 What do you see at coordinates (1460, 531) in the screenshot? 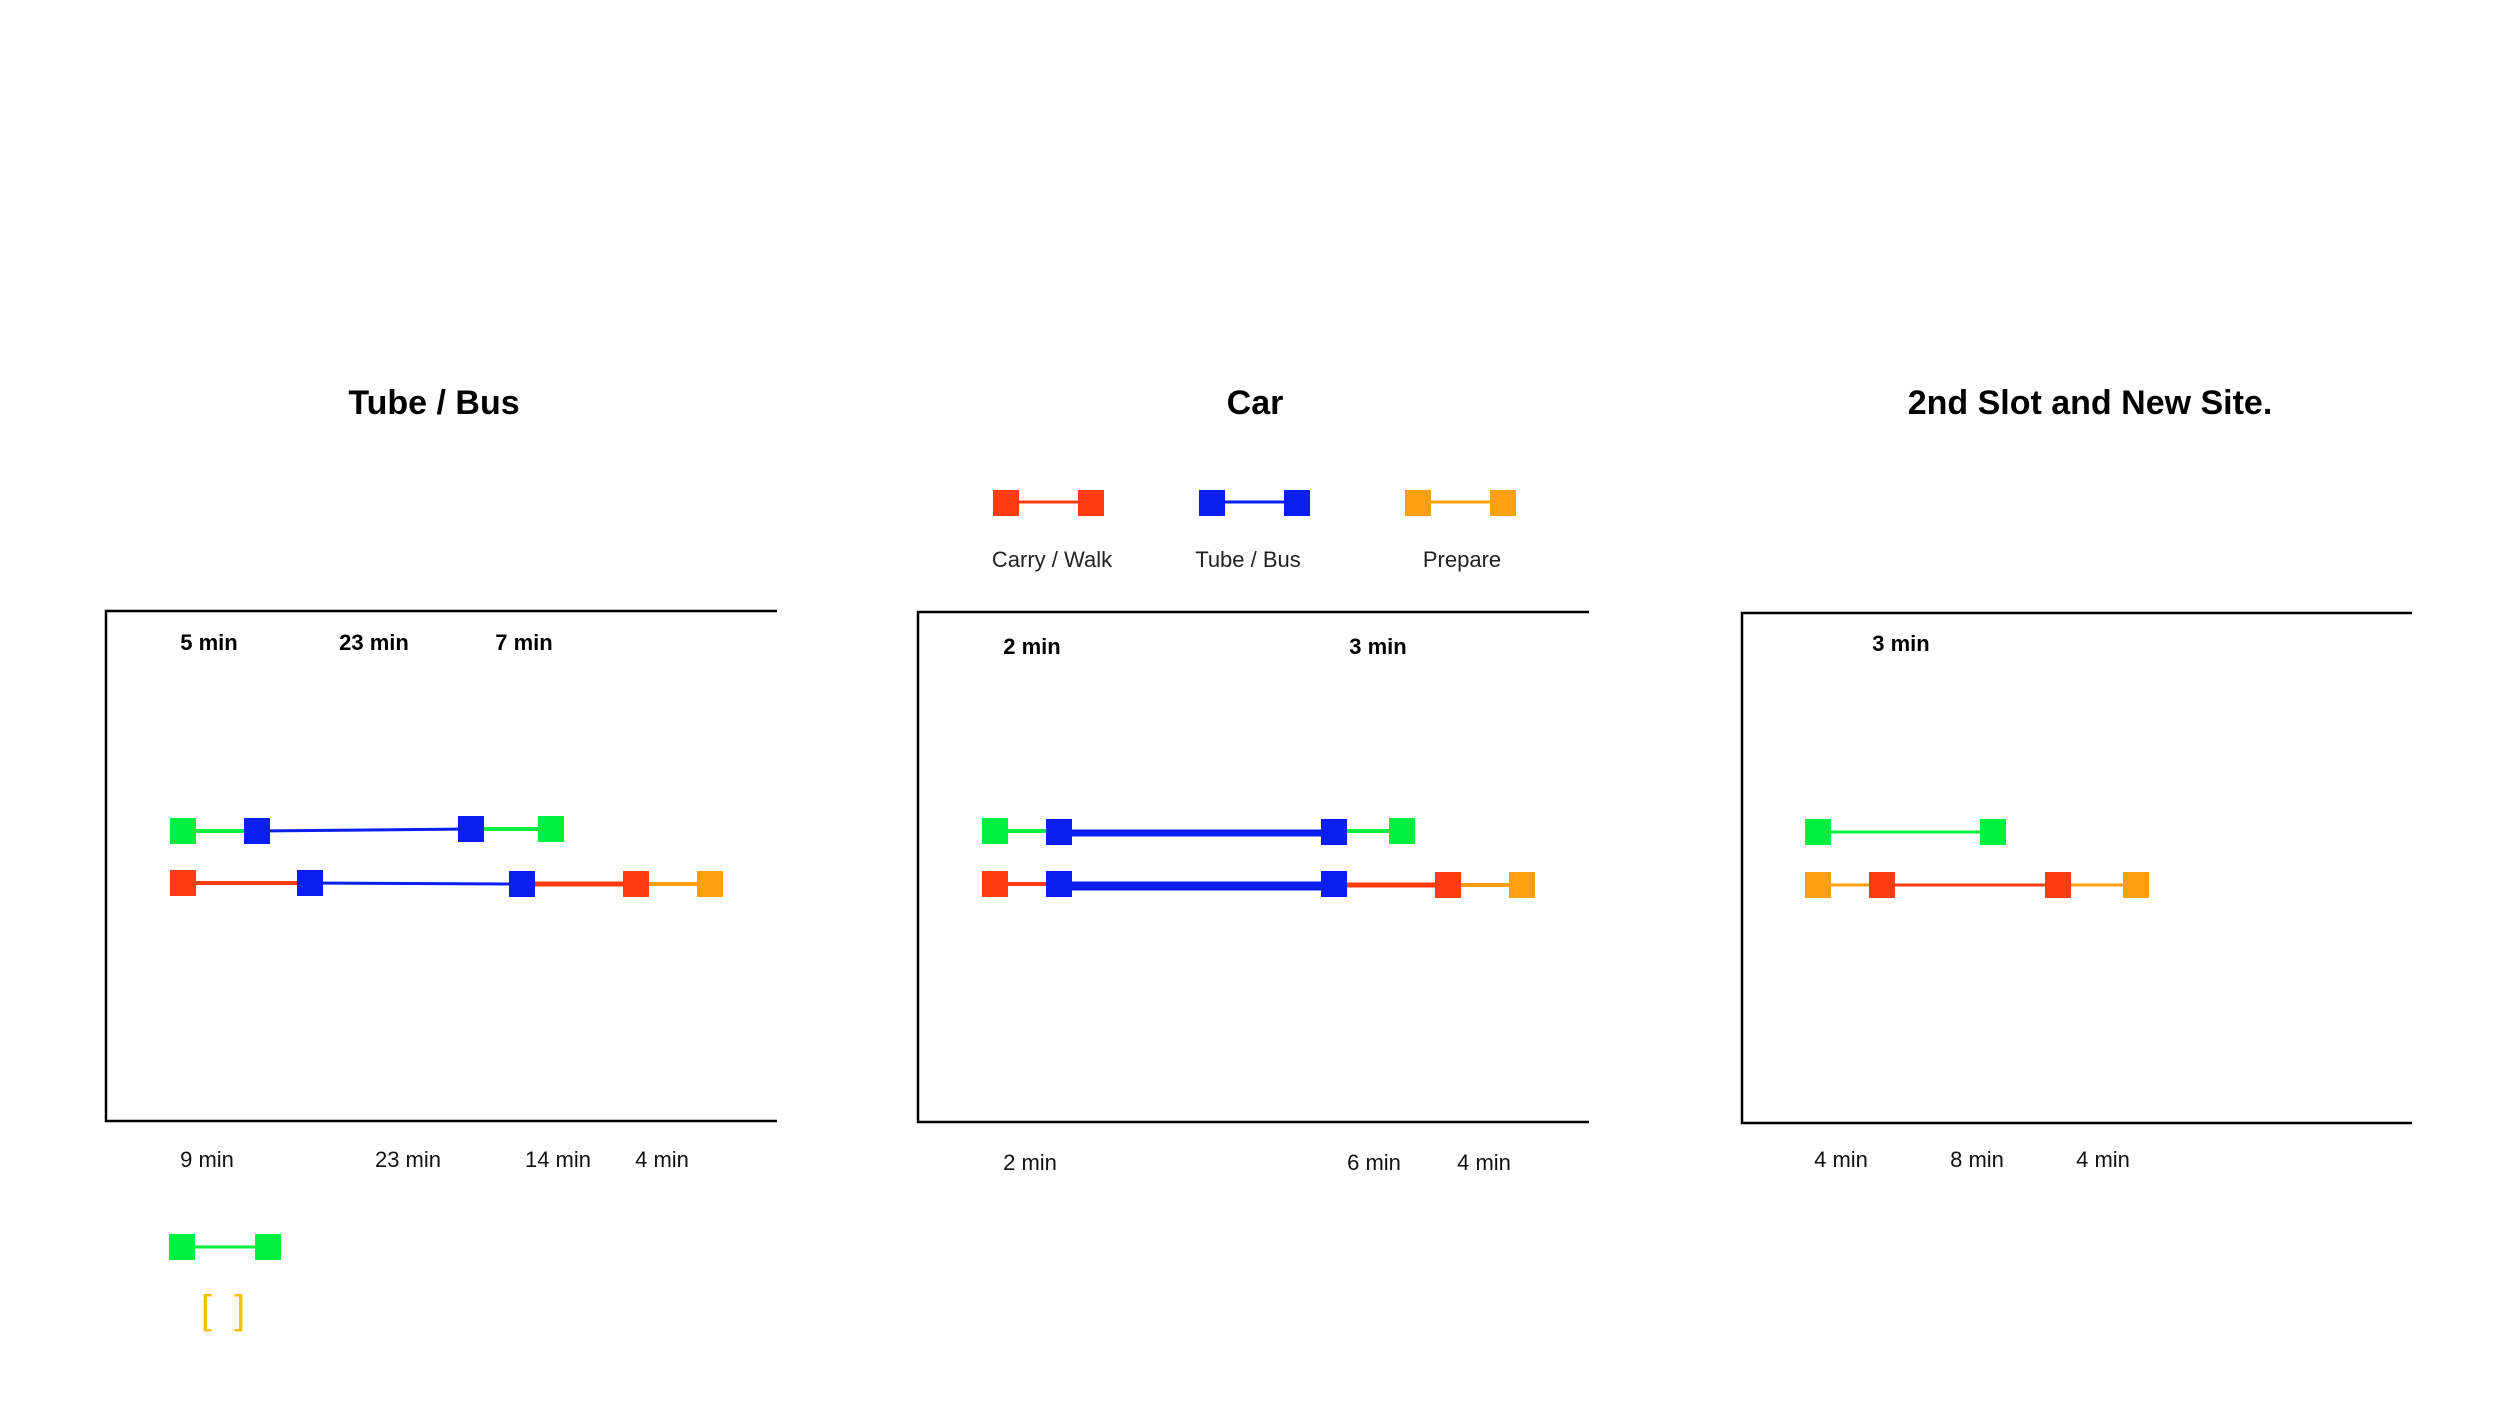
I see `legend-prepare: Prepare` at bounding box center [1460, 531].